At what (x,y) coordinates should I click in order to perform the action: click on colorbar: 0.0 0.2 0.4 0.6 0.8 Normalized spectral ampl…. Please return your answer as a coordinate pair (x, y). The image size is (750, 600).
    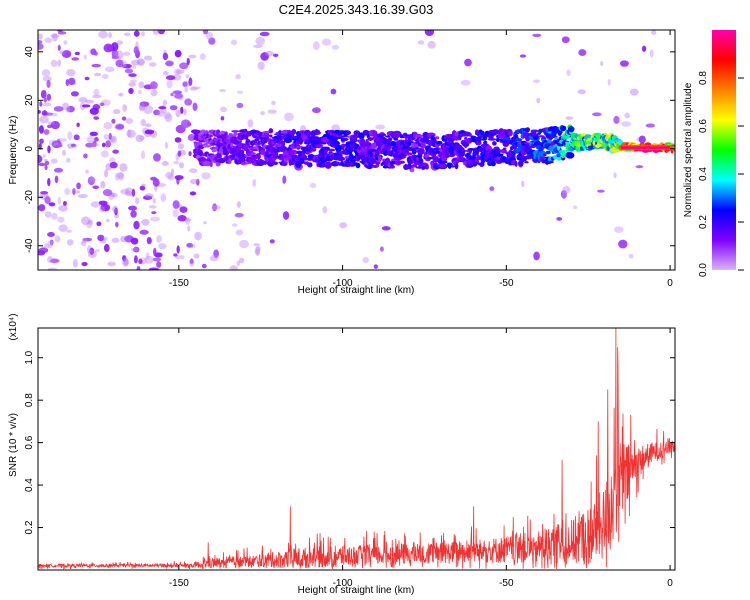
    Looking at the image, I should click on (713, 153).